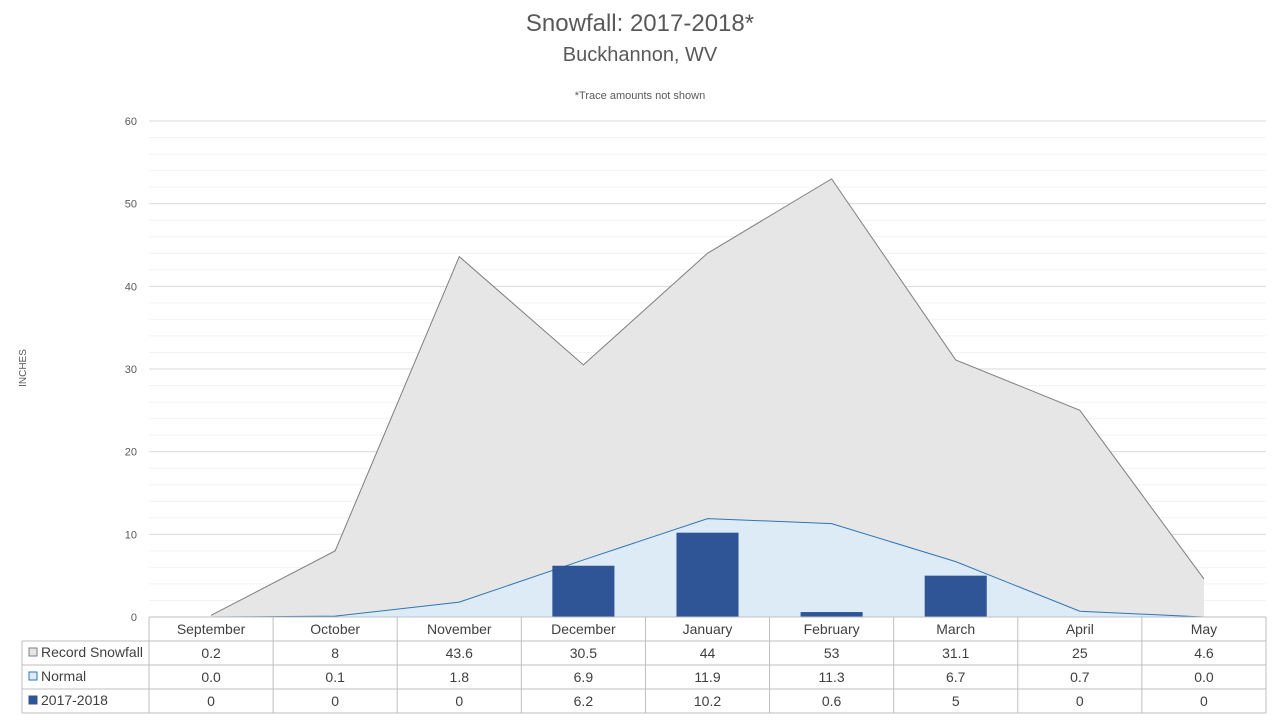  Describe the element at coordinates (955, 653) in the screenshot. I see `data-label: 31.1` at that location.